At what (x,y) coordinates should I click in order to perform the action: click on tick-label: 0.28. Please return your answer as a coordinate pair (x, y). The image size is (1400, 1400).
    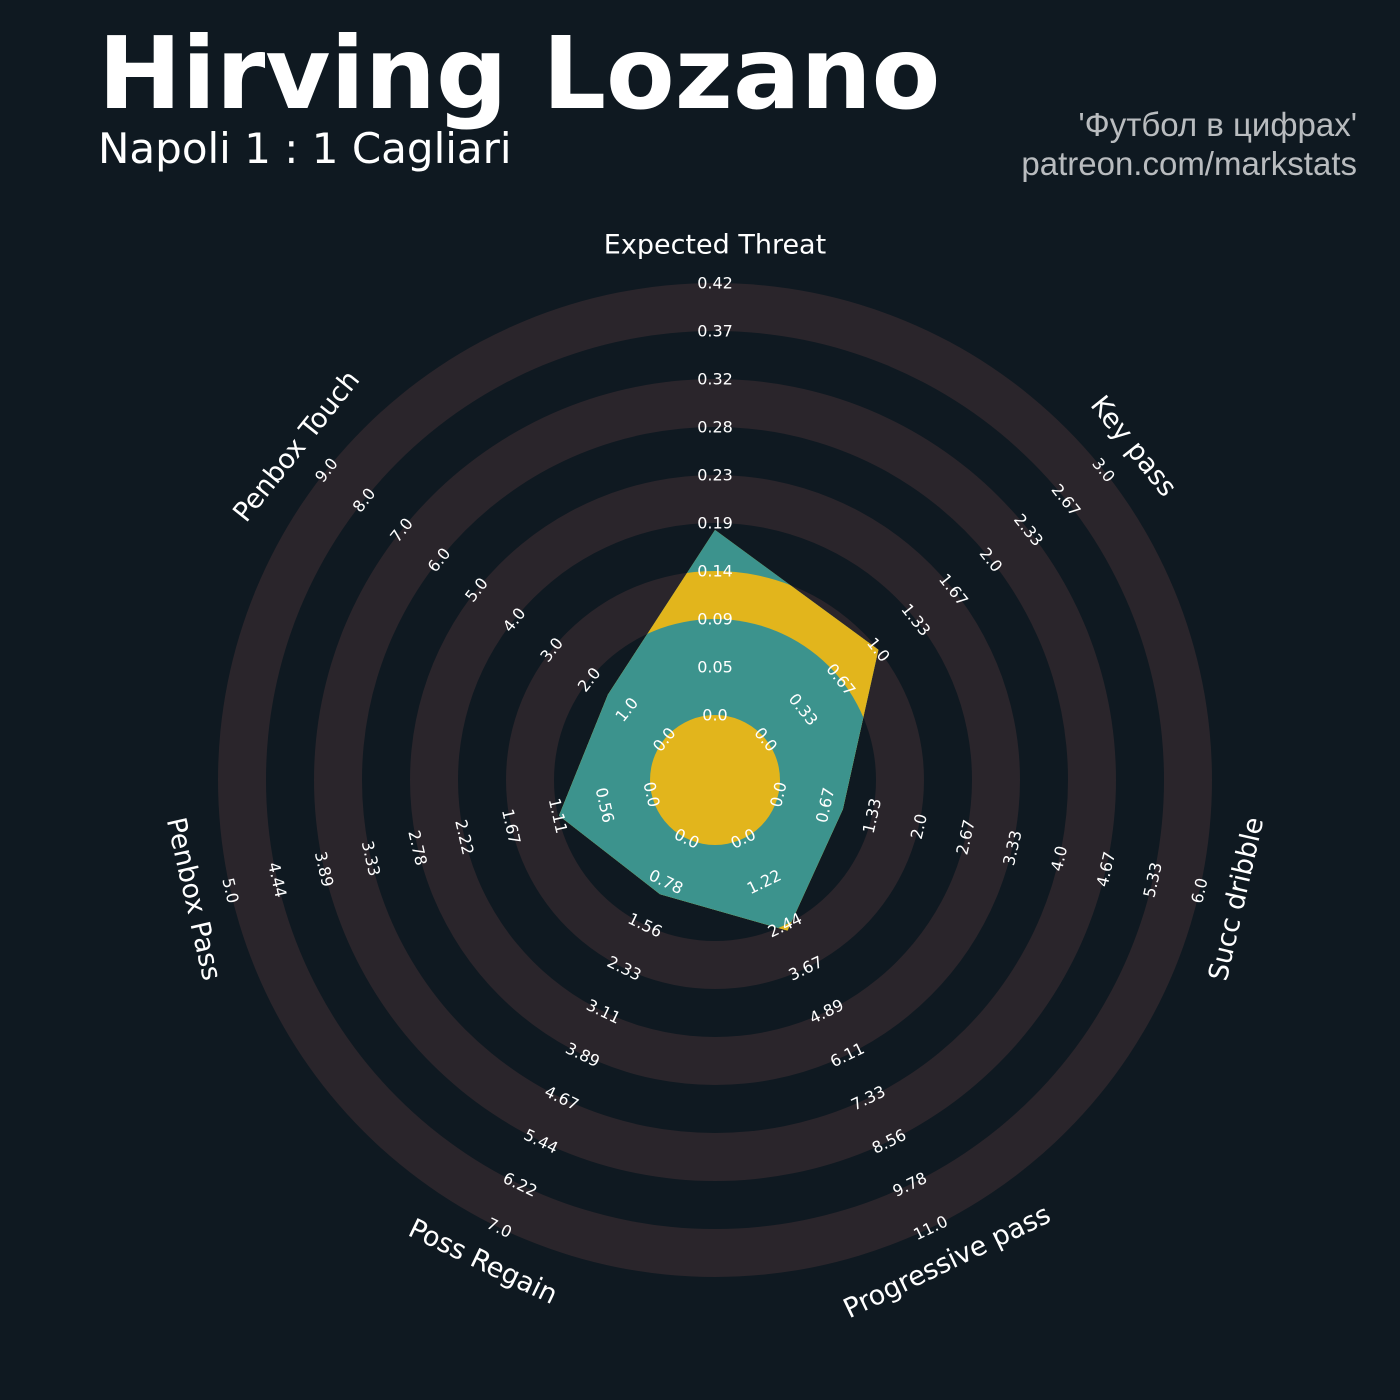
    Looking at the image, I should click on (715, 427).